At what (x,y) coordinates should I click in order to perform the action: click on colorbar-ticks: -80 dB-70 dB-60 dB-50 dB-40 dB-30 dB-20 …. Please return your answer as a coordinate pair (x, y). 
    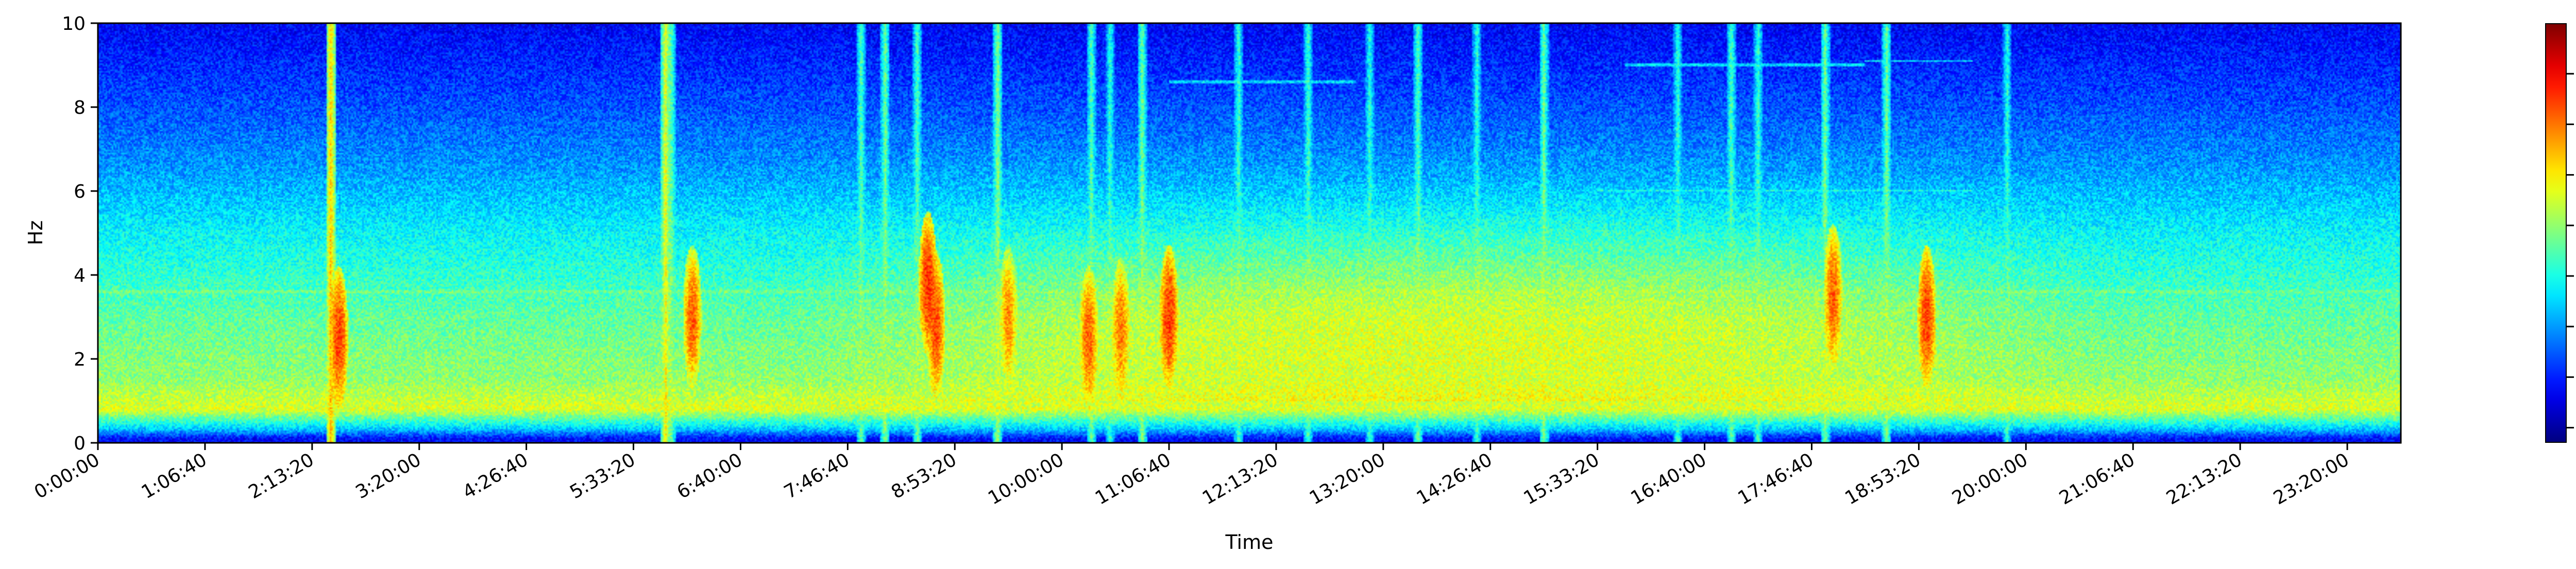
    Looking at the image, I should click on (2570, 251).